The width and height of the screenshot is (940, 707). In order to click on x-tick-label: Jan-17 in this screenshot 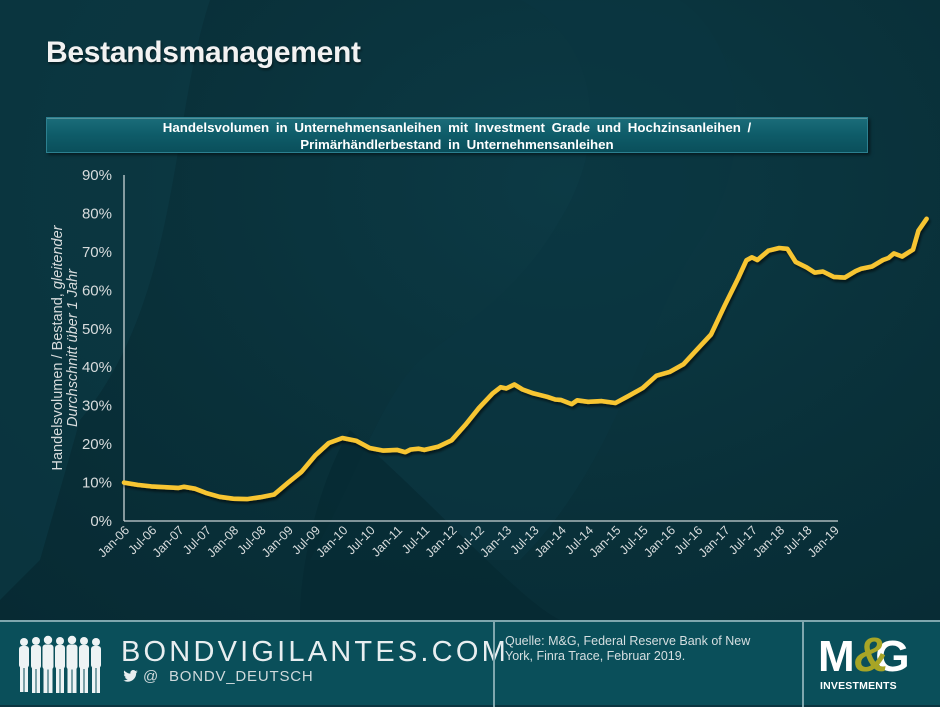, I will do `click(714, 541)`.